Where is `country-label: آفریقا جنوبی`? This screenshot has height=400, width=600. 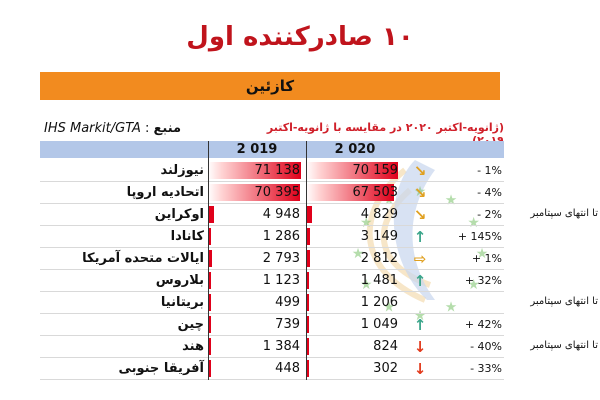 country-label: آفریقا جنوبی is located at coordinates (161, 368).